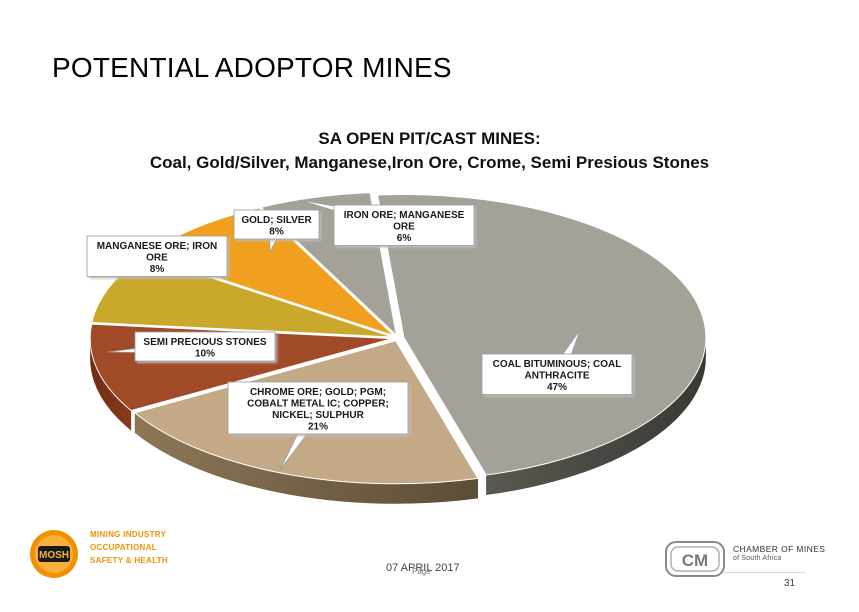 The image size is (859, 612). I want to click on mosh-badge-text: MOSH, so click(54, 555).